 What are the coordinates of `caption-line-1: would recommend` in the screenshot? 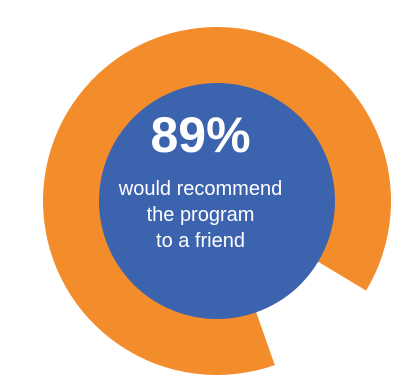 It's located at (200, 189).